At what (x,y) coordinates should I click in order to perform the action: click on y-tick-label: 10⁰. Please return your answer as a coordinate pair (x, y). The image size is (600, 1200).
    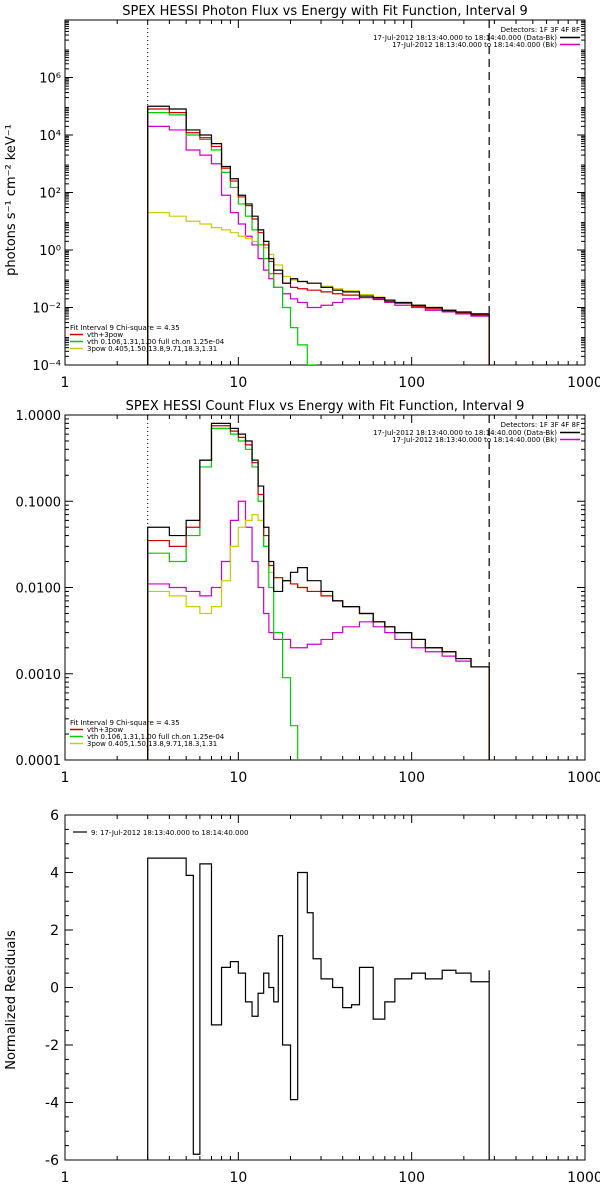
    Looking at the image, I should click on (50, 251).